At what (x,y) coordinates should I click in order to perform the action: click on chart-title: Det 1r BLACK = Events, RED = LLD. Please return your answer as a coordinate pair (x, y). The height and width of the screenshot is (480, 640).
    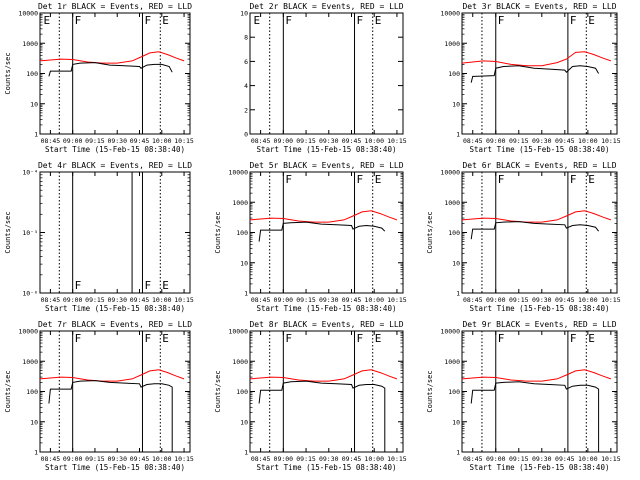
    Looking at the image, I should click on (115, 6).